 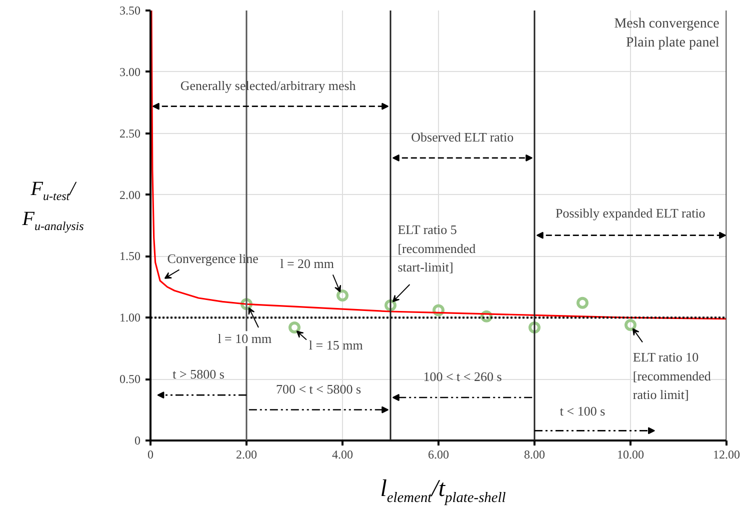 I want to click on text: F$_{u-test}$/F$_{u-analysis}$, so click(x=53, y=205).